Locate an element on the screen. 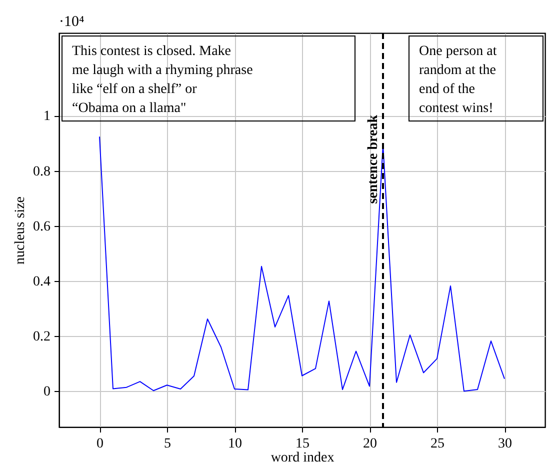 The height and width of the screenshot is (471, 547). x-tick-label: 20 is located at coordinates (370, 444).